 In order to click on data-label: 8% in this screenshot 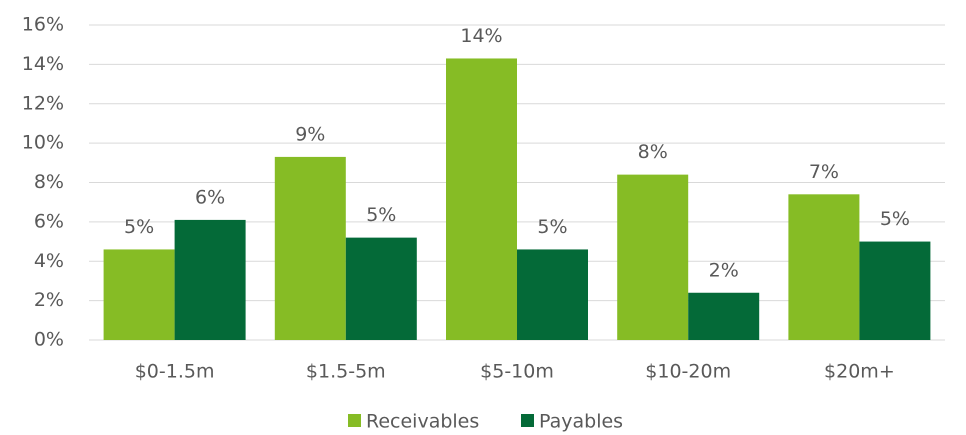, I will do `click(653, 152)`.